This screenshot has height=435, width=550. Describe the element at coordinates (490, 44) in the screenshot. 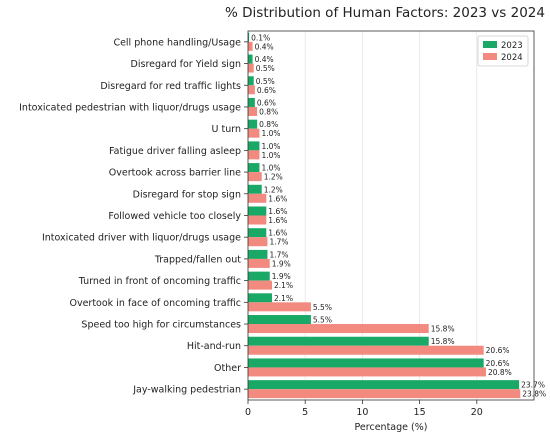

I see `legend-swatch-2023` at that location.